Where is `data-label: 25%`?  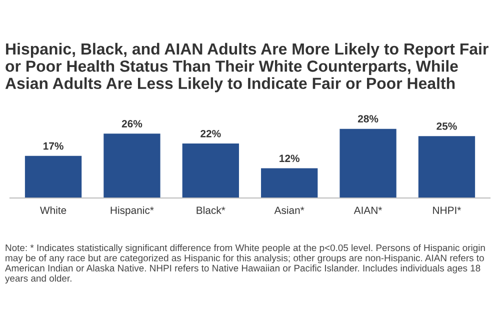
data-label: 25% is located at coordinates (446, 126).